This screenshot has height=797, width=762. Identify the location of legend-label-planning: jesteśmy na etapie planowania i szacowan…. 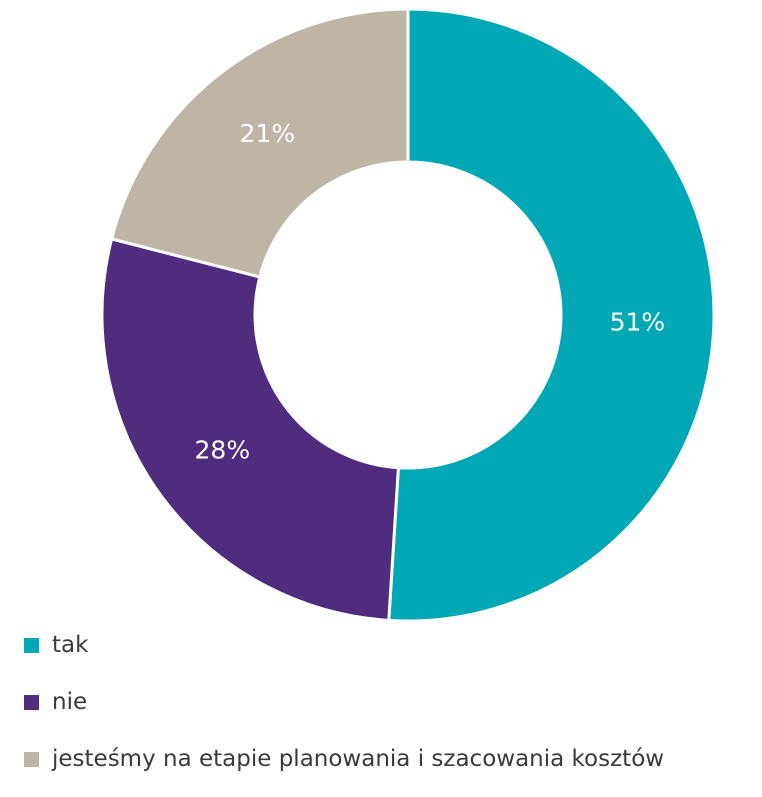
(358, 759).